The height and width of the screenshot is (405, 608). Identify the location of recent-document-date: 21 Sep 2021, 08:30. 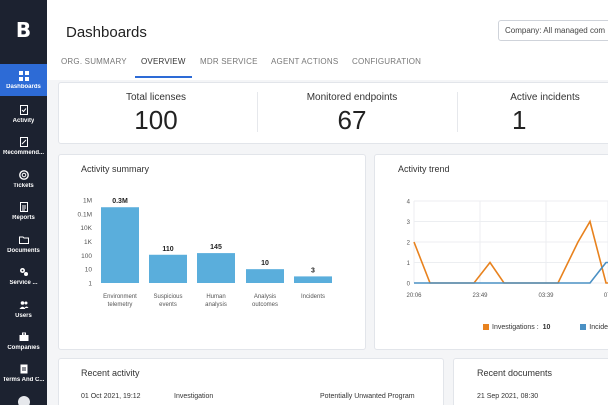
(508, 396).